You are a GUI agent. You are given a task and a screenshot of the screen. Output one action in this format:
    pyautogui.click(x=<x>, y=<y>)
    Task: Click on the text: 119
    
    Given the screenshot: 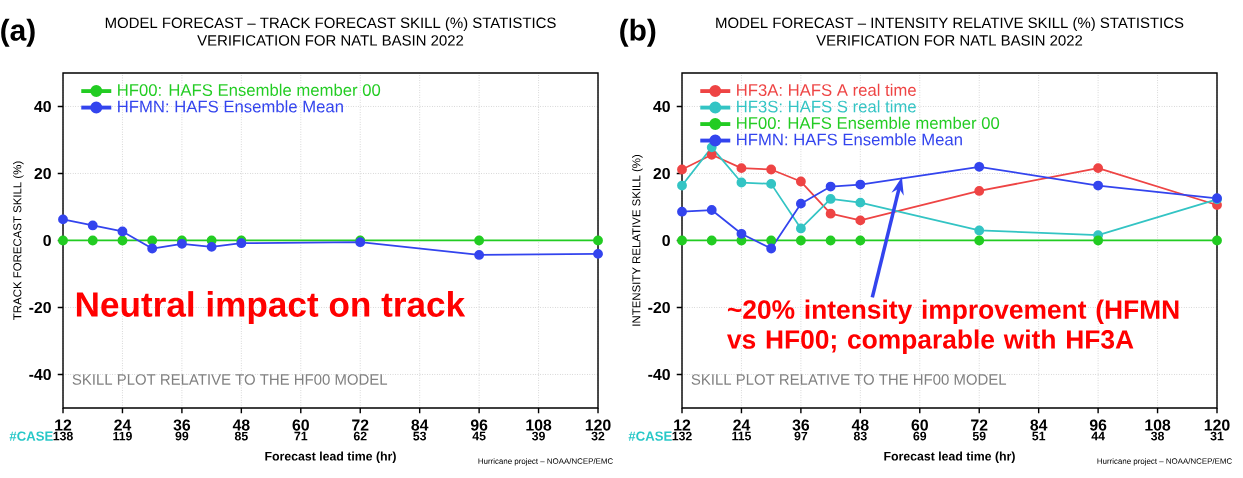 What is the action you would take?
    pyautogui.click(x=122, y=436)
    